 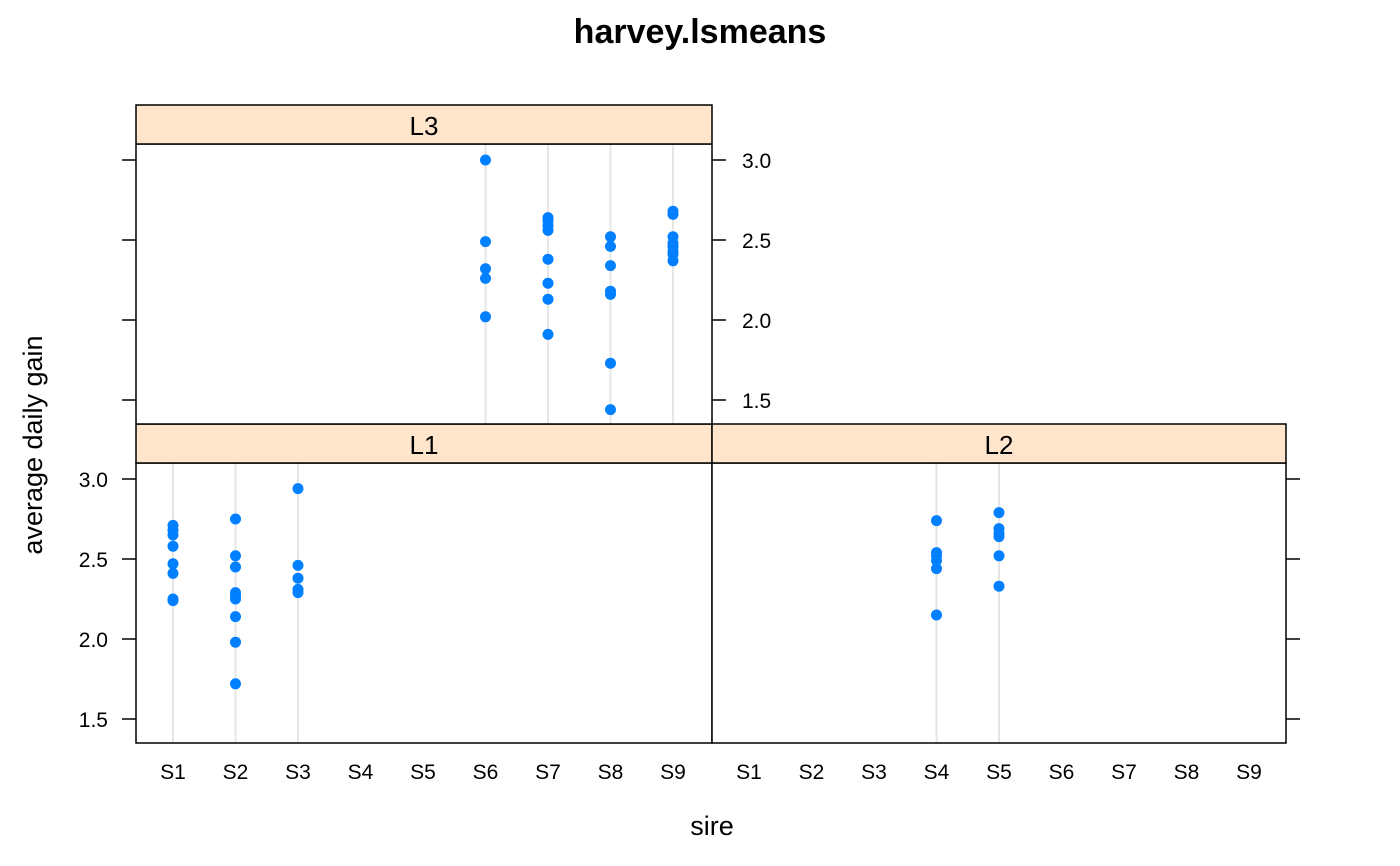 I want to click on y-tick-label-left-row1-2: 2.5, so click(x=93, y=560).